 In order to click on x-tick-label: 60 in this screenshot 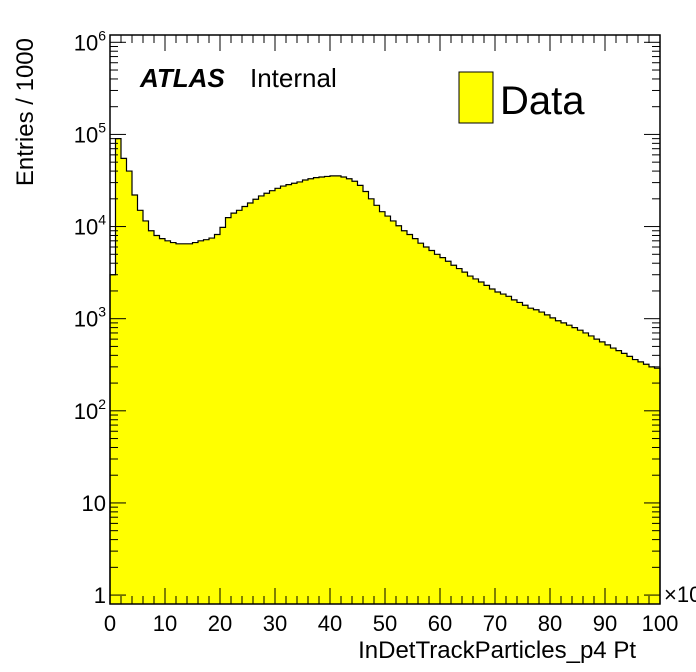, I will do `click(440, 623)`.